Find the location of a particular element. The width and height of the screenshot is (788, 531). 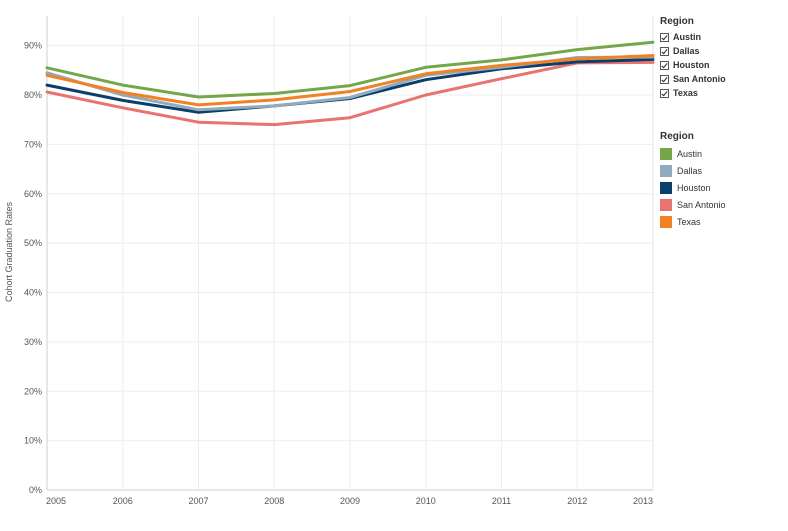

y-axis-label: Cohort Graduation Rates is located at coordinates (9, 251).